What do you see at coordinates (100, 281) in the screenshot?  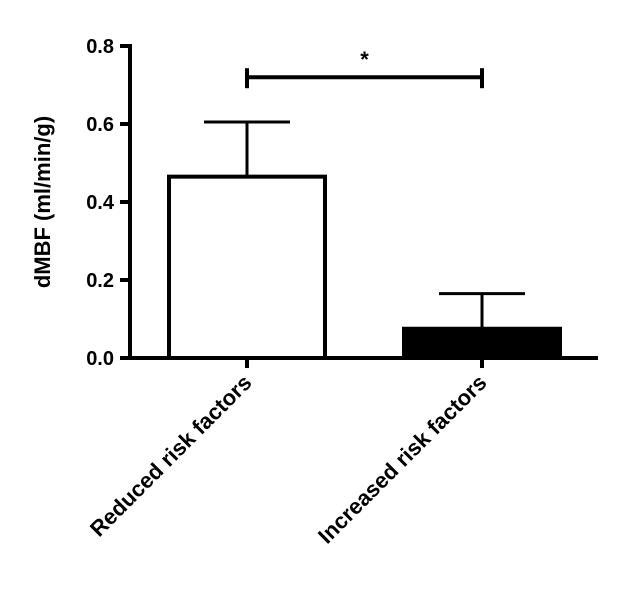 I see `y-tick-label: 0.2` at bounding box center [100, 281].